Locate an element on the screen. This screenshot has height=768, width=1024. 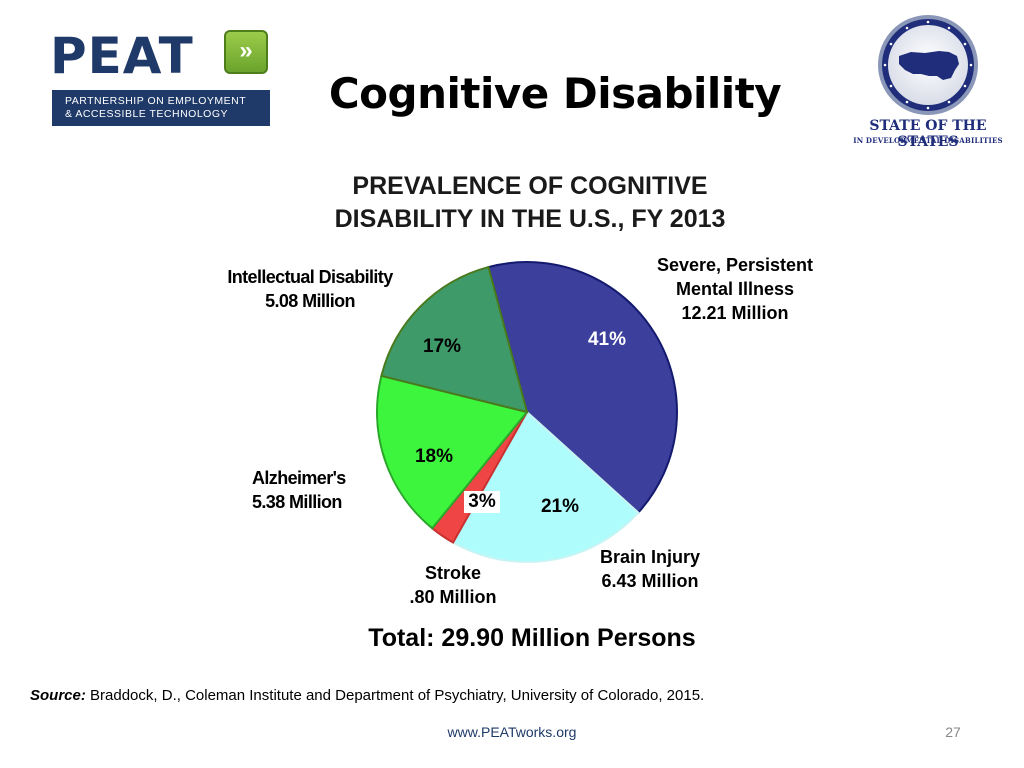
label-stroke-name: Stroke is located at coordinates (453, 573).